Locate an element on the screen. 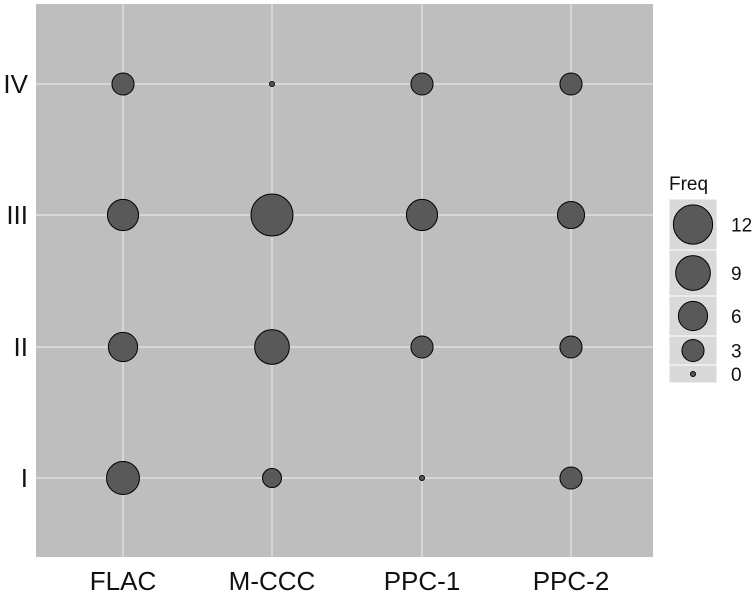 This screenshot has width=756, height=596. point-flac-i is located at coordinates (123, 478).